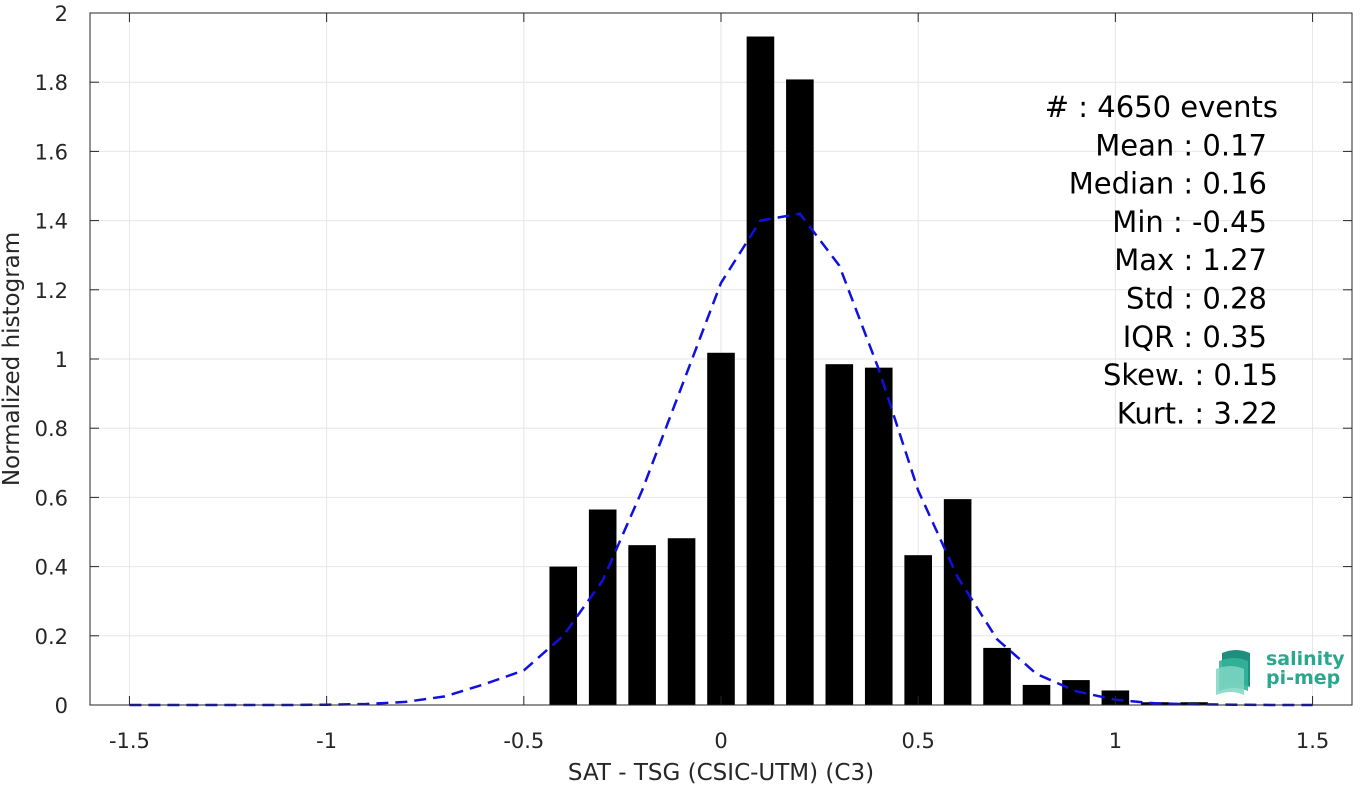 This screenshot has width=1367, height=785. What do you see at coordinates (1189, 222) in the screenshot?
I see `stat-line-3: Min : -0.45` at bounding box center [1189, 222].